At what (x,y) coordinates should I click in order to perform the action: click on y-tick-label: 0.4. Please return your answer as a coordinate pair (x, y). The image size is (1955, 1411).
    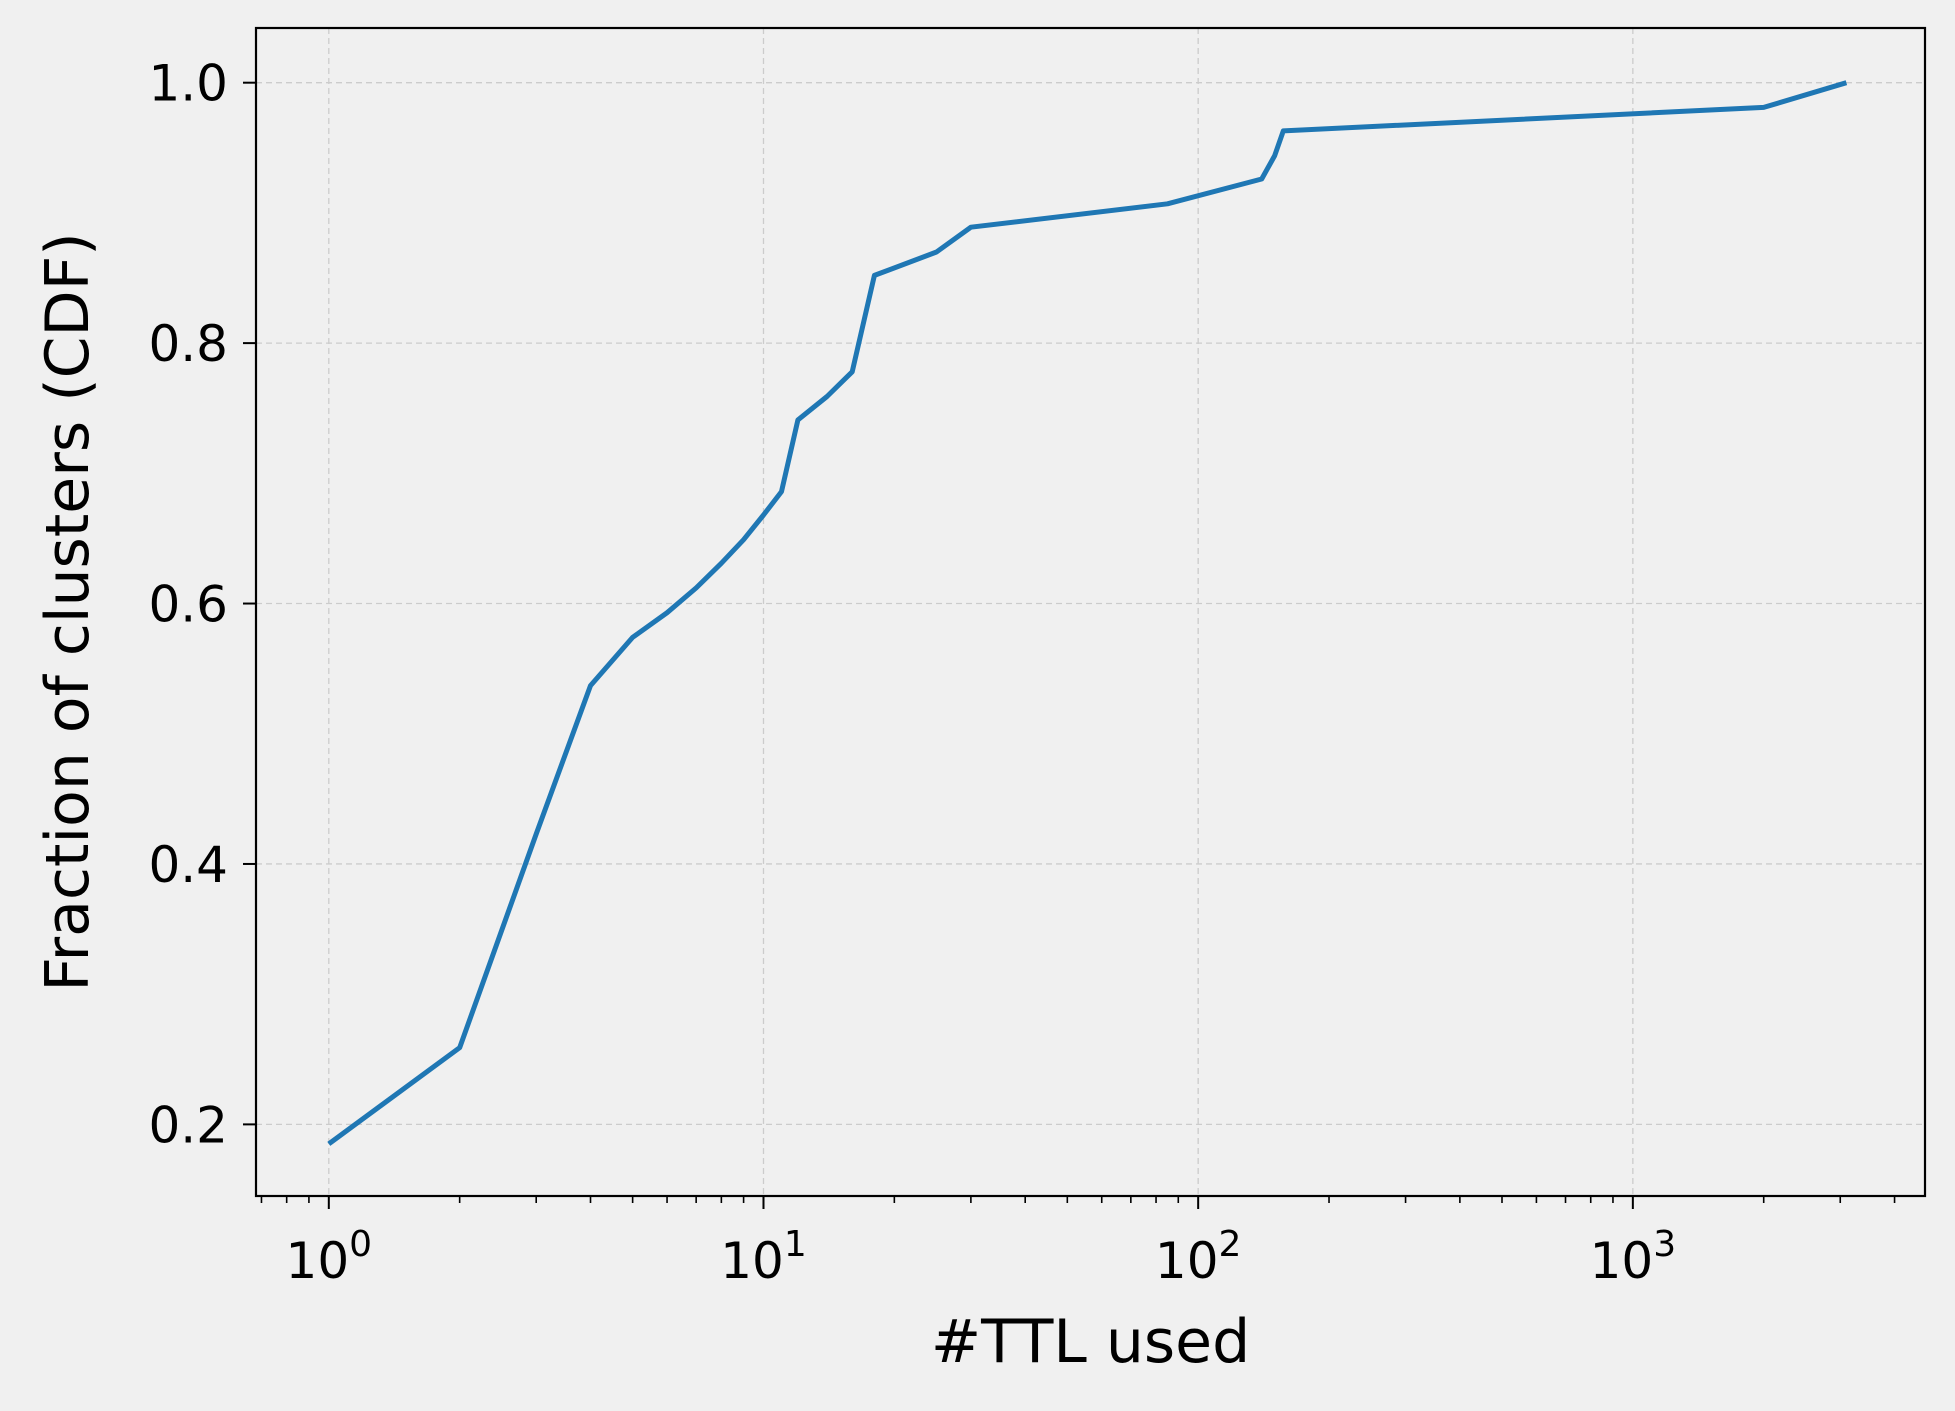
    Looking at the image, I should click on (188, 865).